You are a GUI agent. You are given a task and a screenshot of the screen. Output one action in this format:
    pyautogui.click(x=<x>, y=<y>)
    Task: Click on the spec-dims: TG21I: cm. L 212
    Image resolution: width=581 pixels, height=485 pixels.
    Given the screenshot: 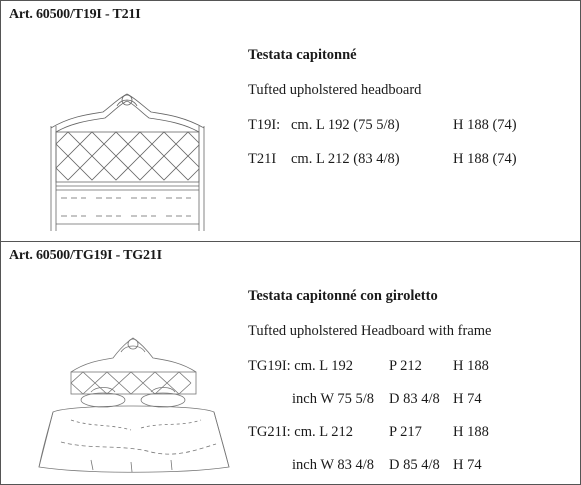 What is the action you would take?
    pyautogui.click(x=300, y=432)
    